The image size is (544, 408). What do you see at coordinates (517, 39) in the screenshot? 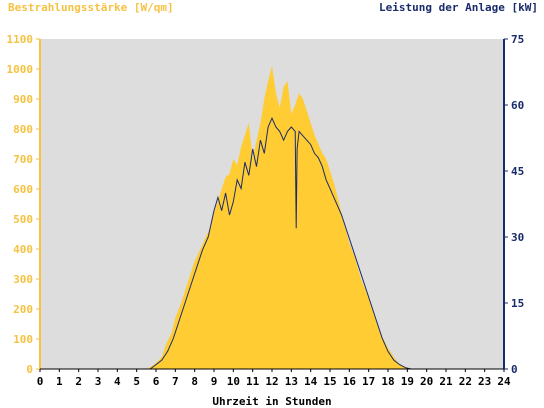
I see `right-tick-label: 75` at bounding box center [517, 39].